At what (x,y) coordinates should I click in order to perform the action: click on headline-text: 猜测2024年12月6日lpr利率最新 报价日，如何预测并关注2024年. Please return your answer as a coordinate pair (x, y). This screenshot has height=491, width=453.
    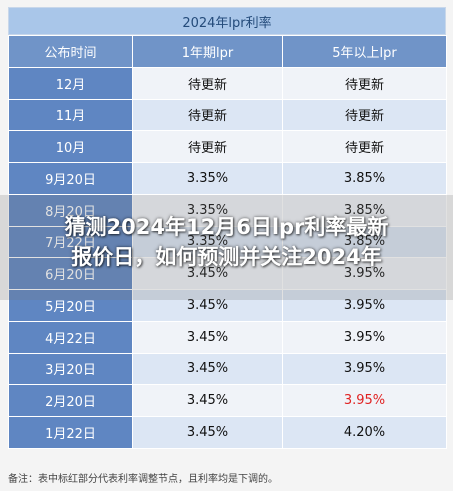
    Looking at the image, I should click on (226, 242).